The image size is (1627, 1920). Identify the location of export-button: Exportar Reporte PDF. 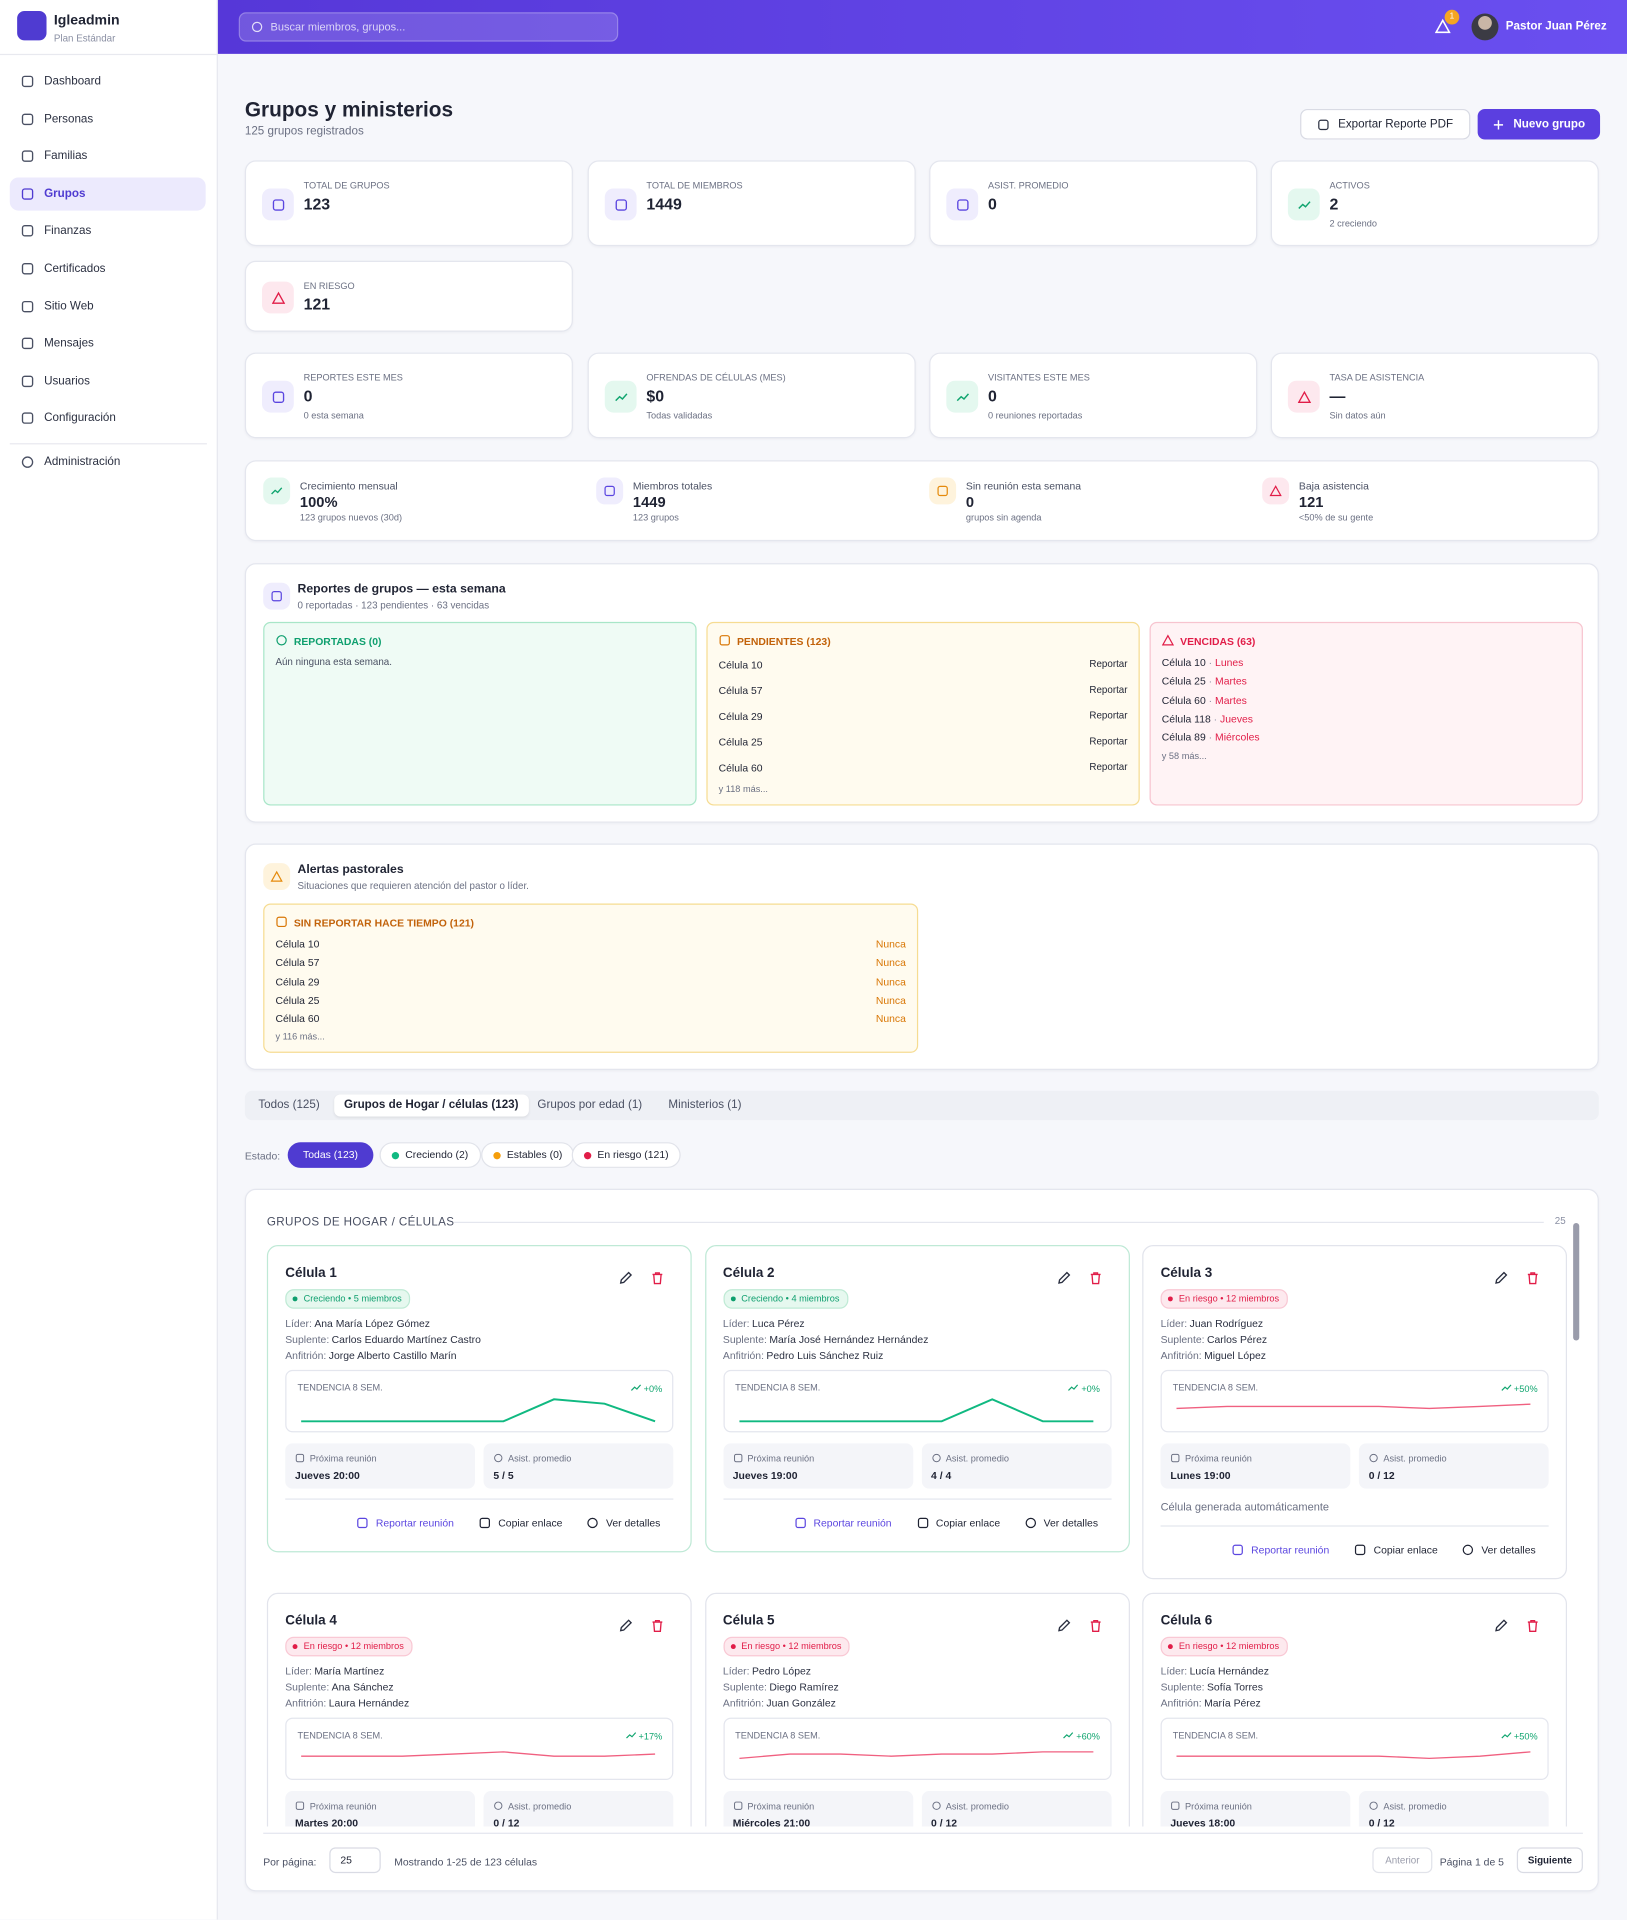
(1385, 124).